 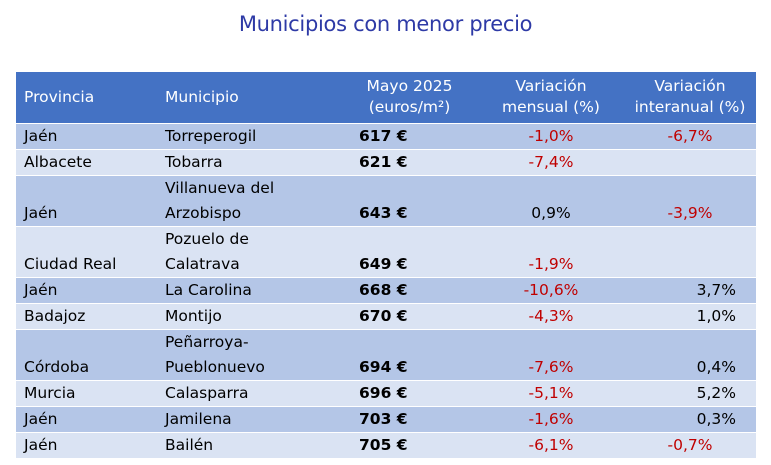 I want to click on header-interanual-line1: Variación, so click(x=690, y=86).